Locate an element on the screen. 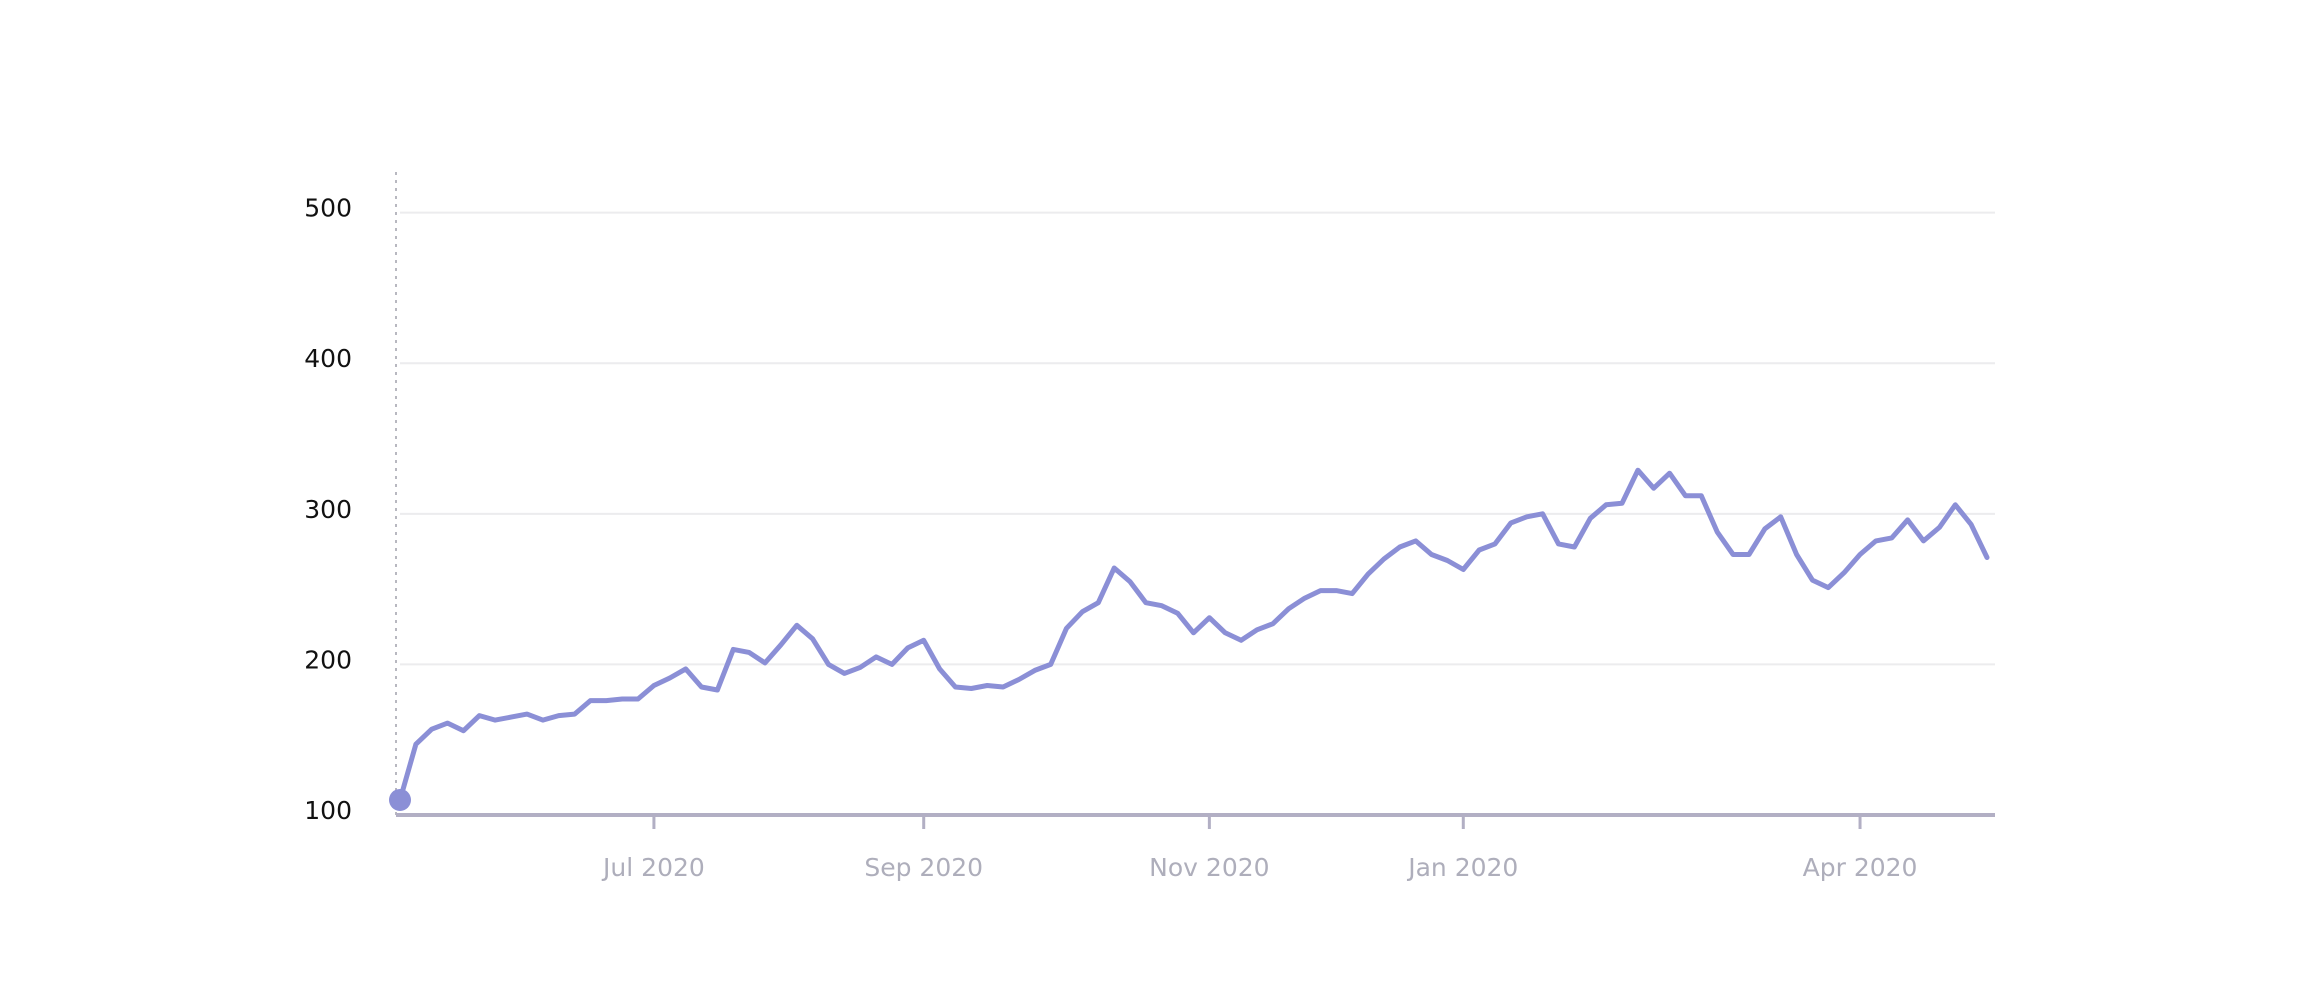  start-point is located at coordinates (400, 799).